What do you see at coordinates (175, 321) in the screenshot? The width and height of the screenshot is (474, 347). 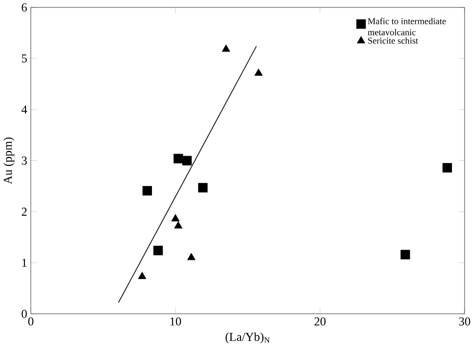 I see `x-tick-label: 10` at bounding box center [175, 321].